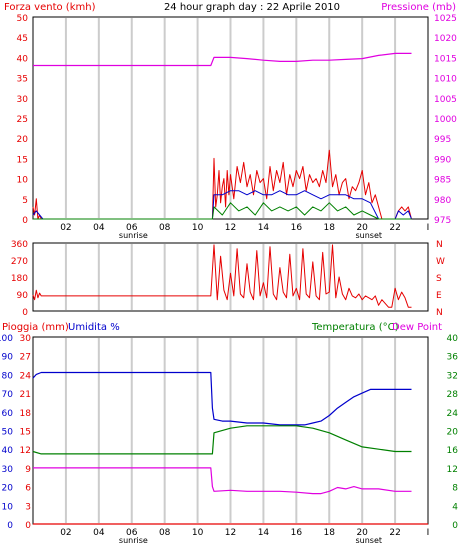 The height and width of the screenshot is (555, 460). I want to click on dewpoint-axis-title: Dew Point, so click(417, 327).